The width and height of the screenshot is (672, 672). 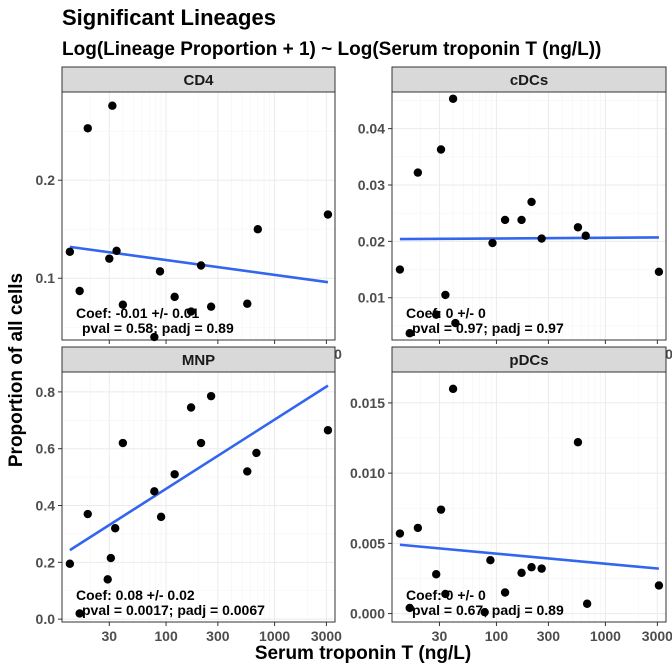 I want to click on facet-strip-label: MNP, so click(x=198, y=360).